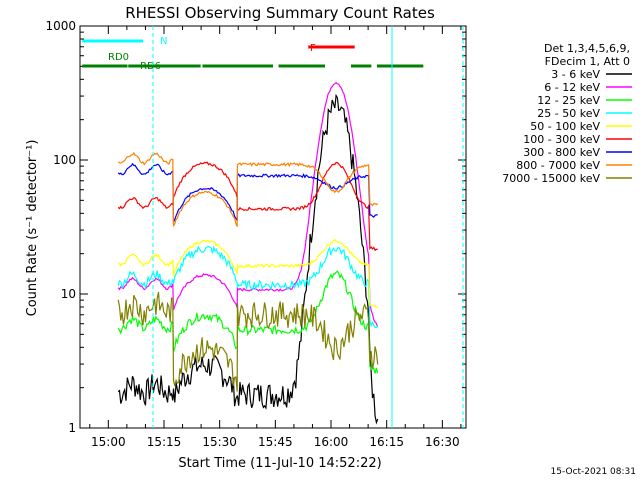  Describe the element at coordinates (275, 442) in the screenshot. I see `x-tick-label: 15:45` at that location.